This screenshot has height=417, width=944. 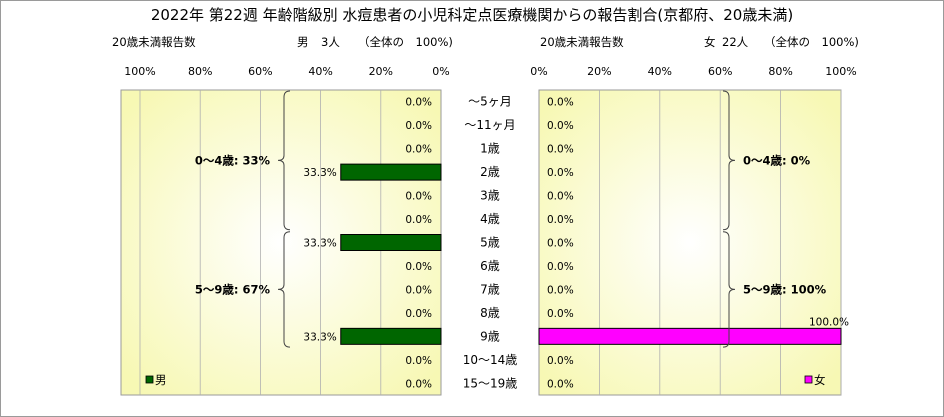 I want to click on legend-male-swatch, so click(x=149, y=379).